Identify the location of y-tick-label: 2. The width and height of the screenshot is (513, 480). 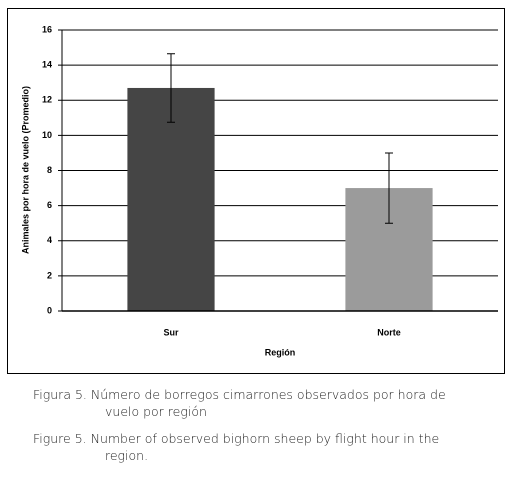
(49, 275).